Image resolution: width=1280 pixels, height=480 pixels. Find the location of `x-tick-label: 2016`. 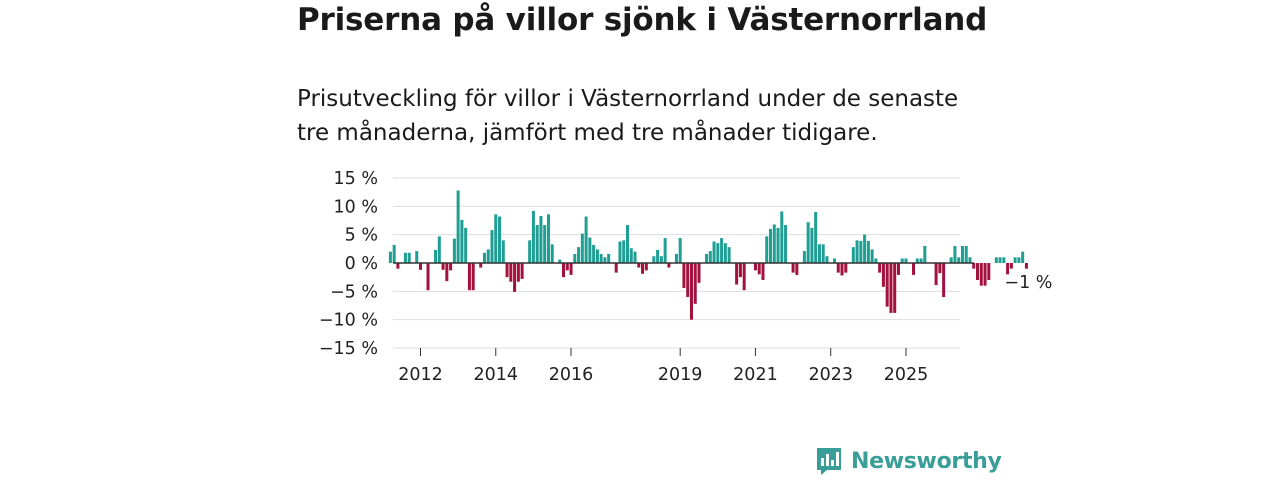

x-tick-label: 2016 is located at coordinates (571, 375).